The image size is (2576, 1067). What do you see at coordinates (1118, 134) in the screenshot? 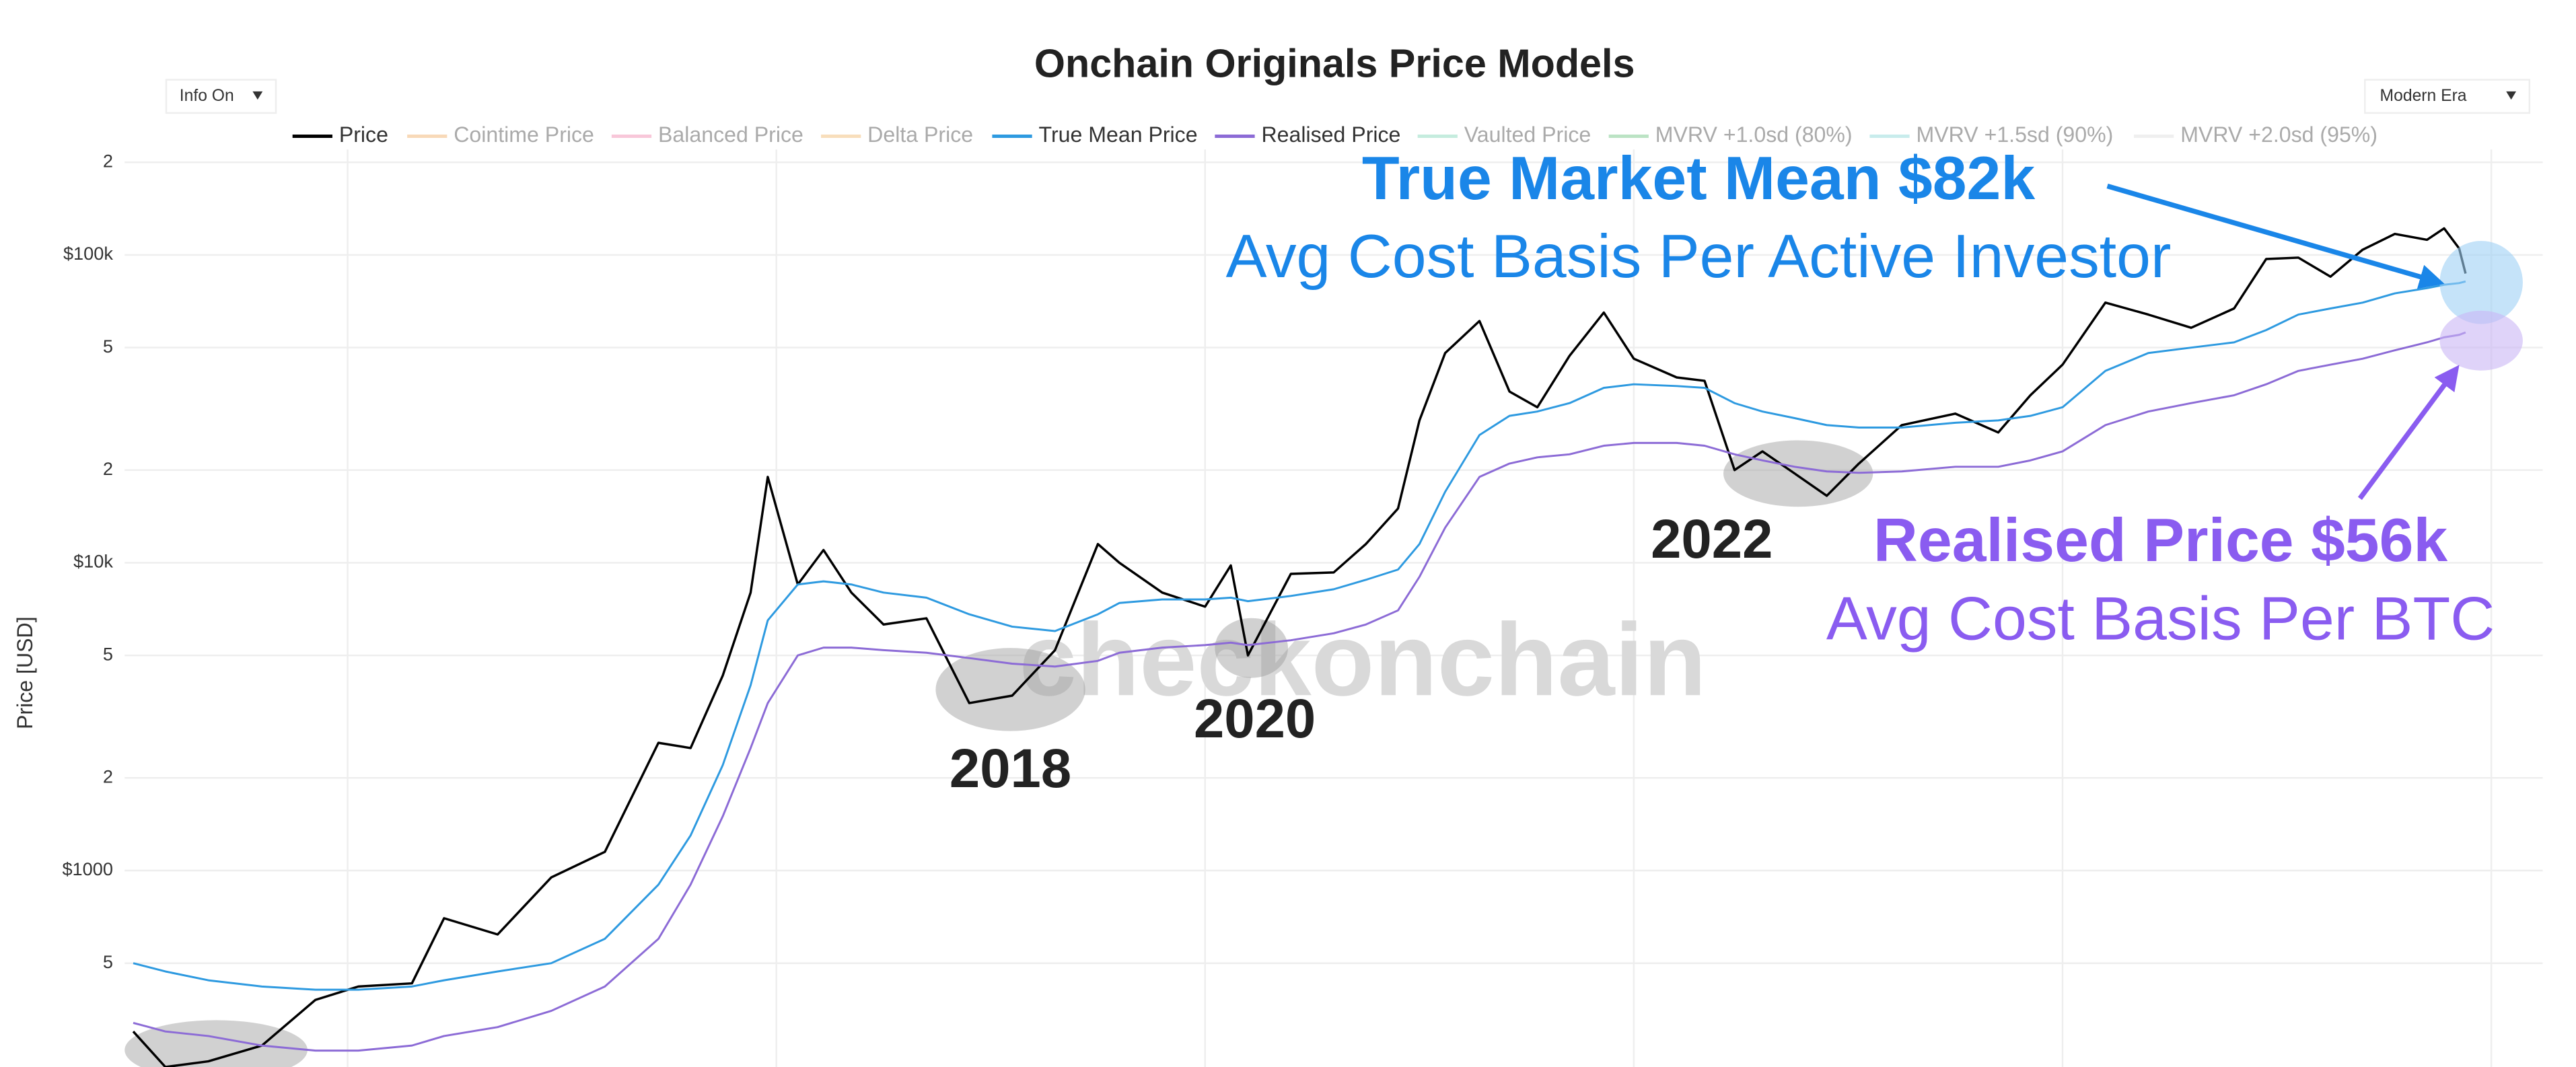
I see `legend-label: True Mean Price` at bounding box center [1118, 134].